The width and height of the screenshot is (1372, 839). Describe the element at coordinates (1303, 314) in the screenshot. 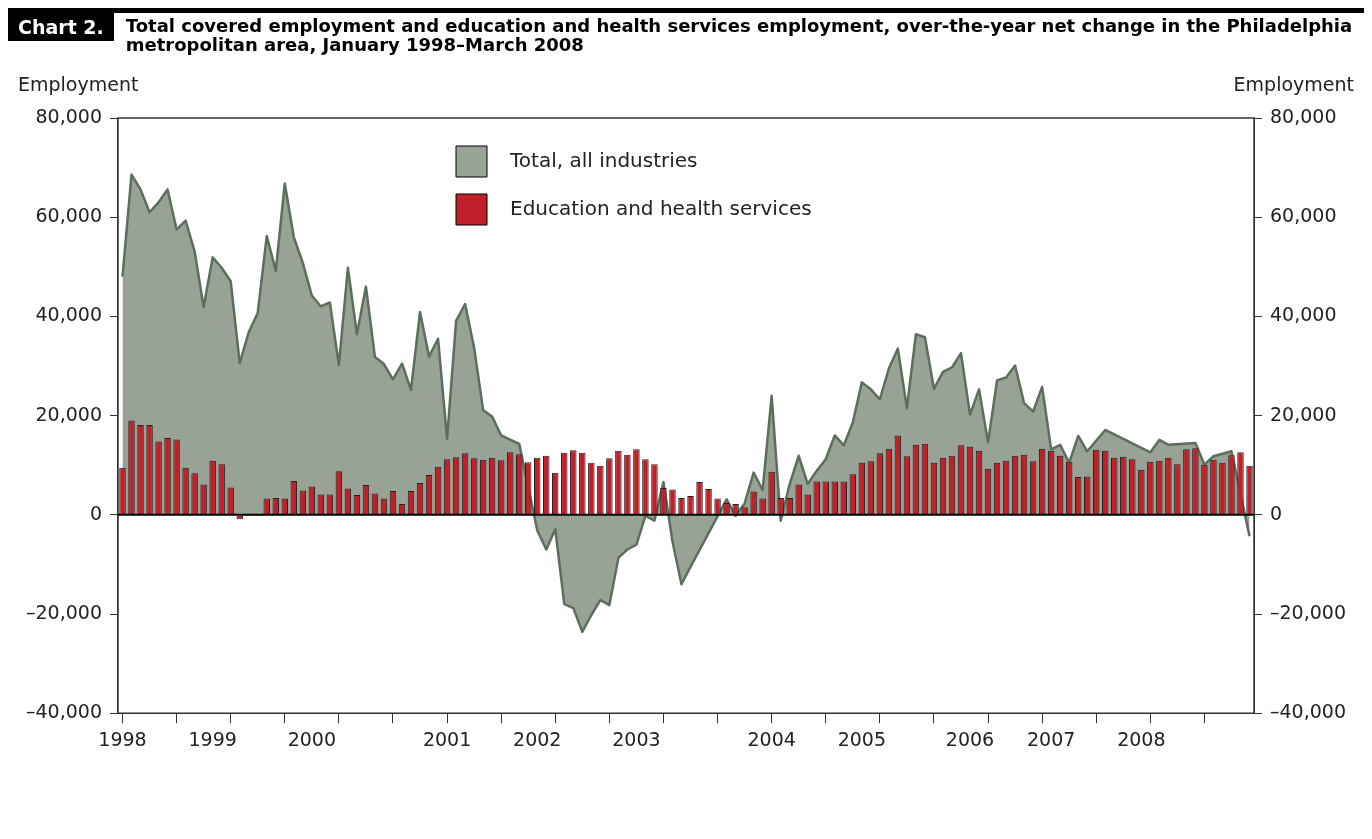

I see `y2-tick-label: 40,000` at that location.